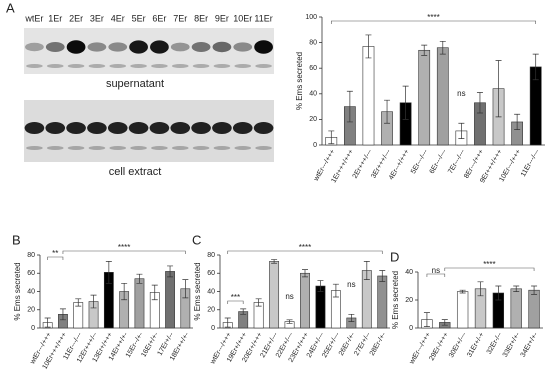 The height and width of the screenshot is (389, 550). Describe the element at coordinates (201, 18) in the screenshot. I see `lane-label: 8Er` at that location.